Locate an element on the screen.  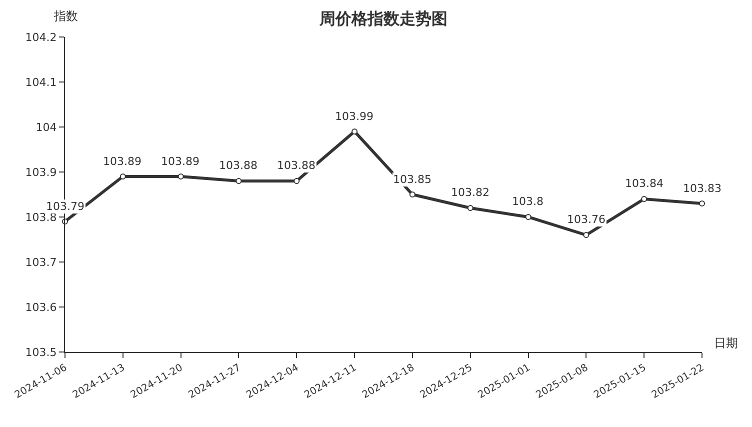
y-tick-label: 103.5 is located at coordinates (41, 352).